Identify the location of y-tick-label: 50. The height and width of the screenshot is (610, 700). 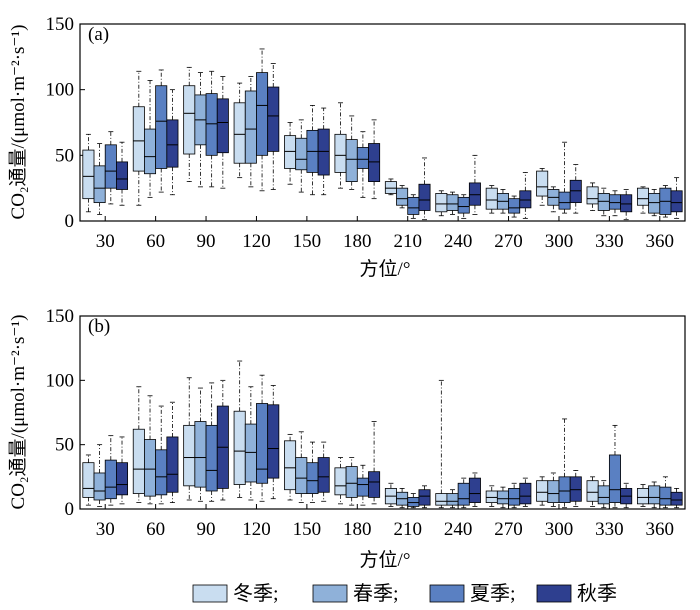
(64, 445).